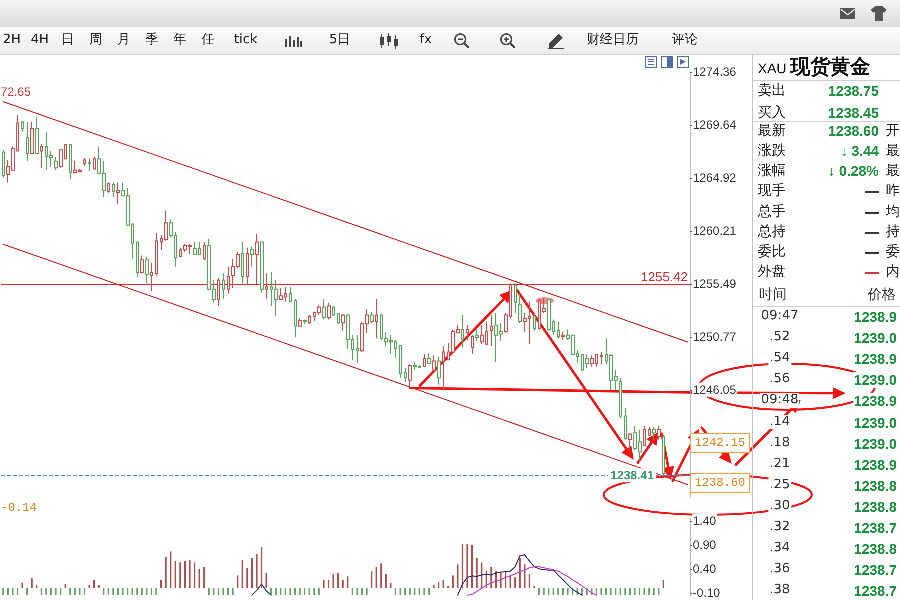 The width and height of the screenshot is (900, 600). I want to click on category-label: .52, so click(780, 338).